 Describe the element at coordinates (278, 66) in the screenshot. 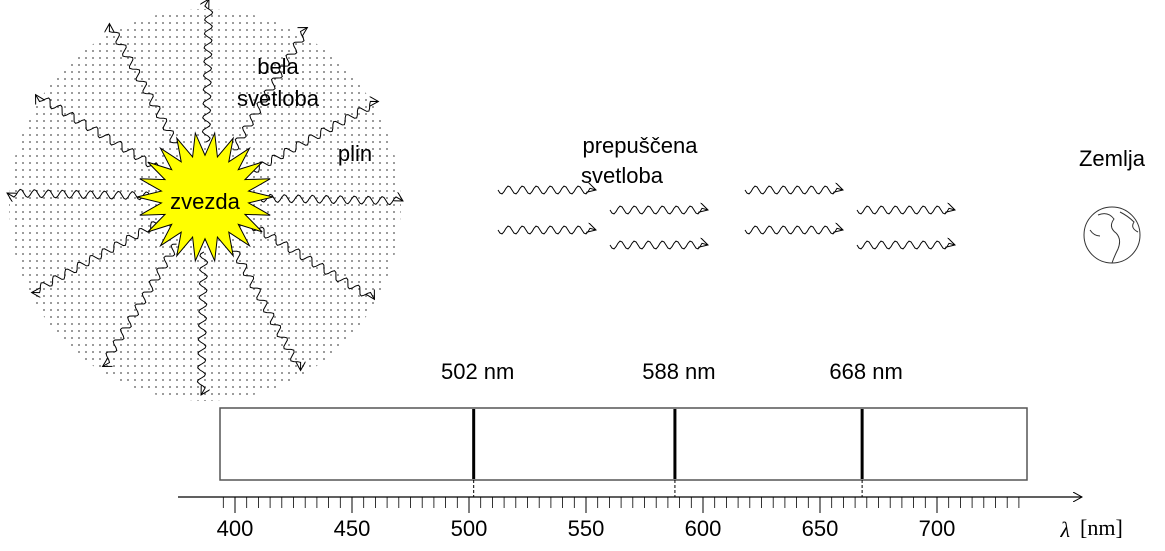

I see `light-label: bela` at that location.